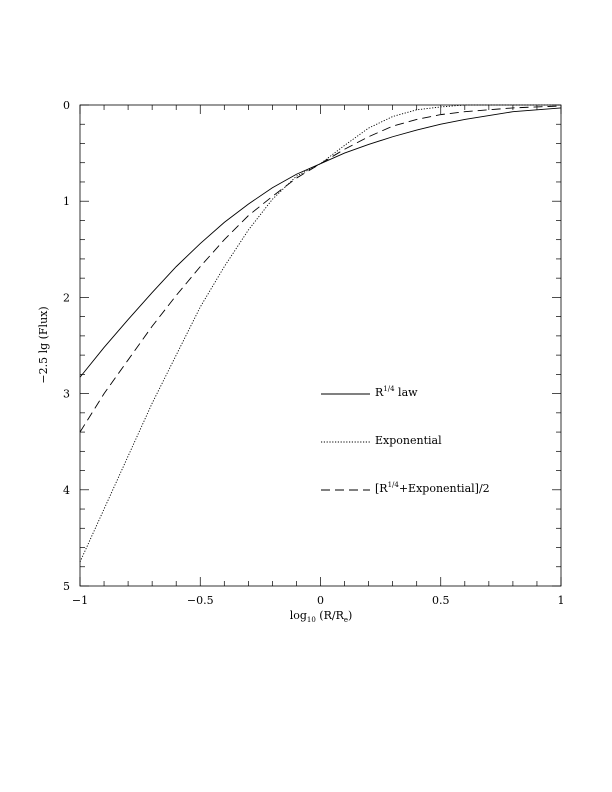  Describe the element at coordinates (441, 600) in the screenshot. I see `x-tick-label: 0.5` at that location.